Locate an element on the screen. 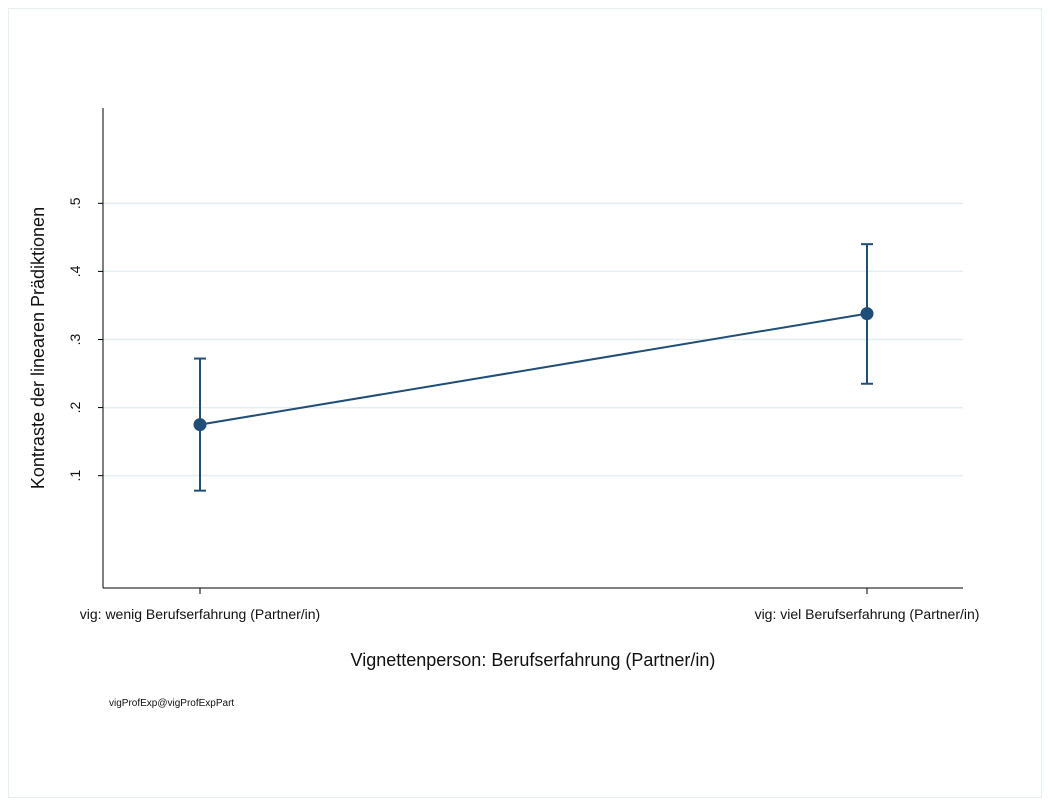 Image resolution: width=1050 pixels, height=805 pixels. chart-note: vigProfExp@vigProfExpPart is located at coordinates (172, 703).